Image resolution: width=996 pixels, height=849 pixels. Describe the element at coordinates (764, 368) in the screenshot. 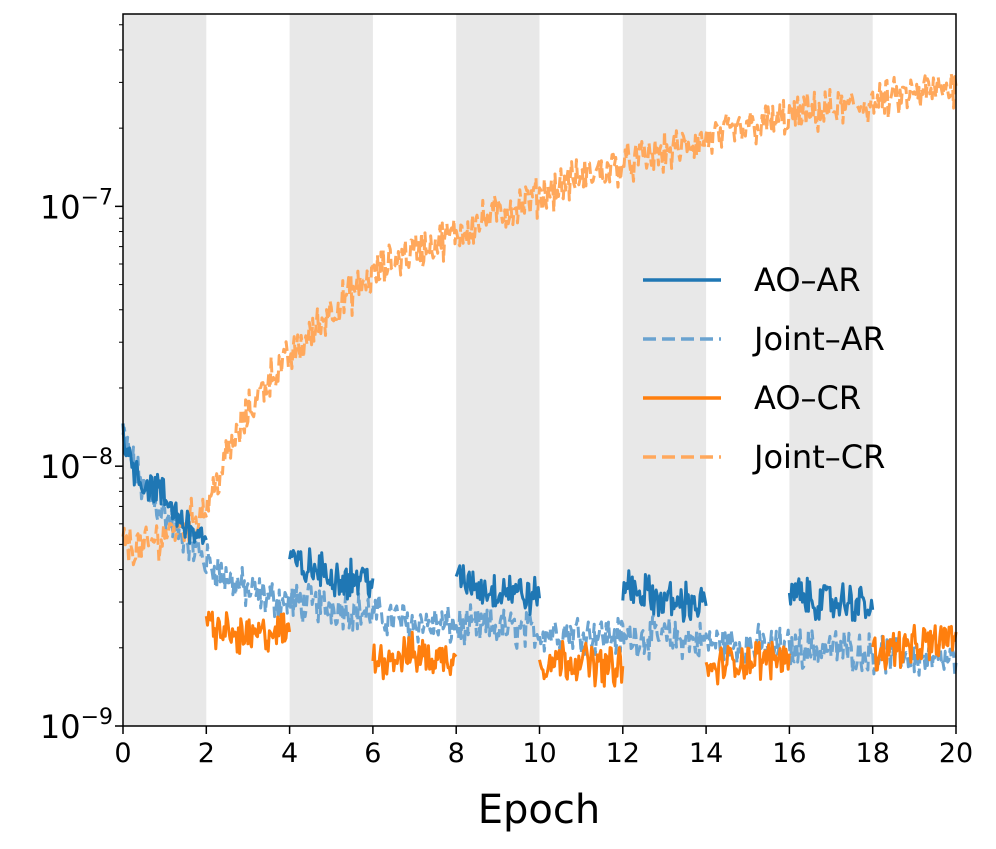

I see `legend: AO–AR Joint–AR AO–CR Joint–CR` at that location.